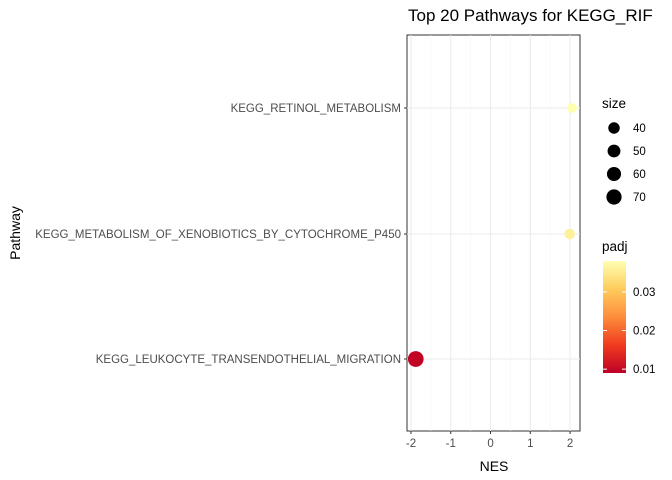  What do you see at coordinates (530, 15) in the screenshot?
I see `chart-title: Top 20 Pathways for KEGG_RIF` at bounding box center [530, 15].